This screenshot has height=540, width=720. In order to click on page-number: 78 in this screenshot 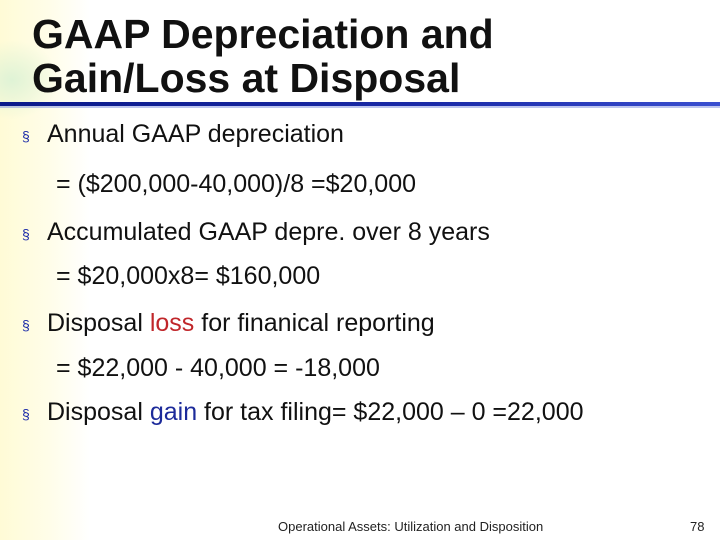, I will do `click(697, 526)`.